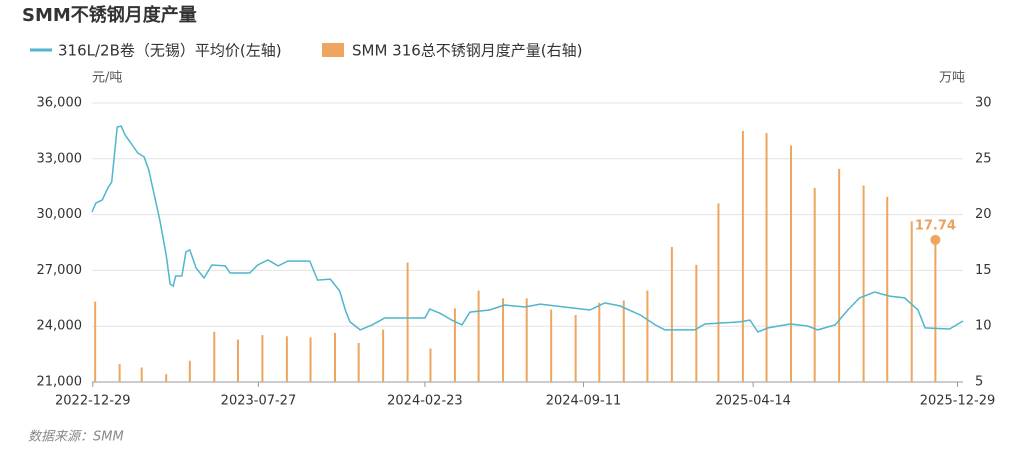 This screenshot has width=1024, height=456. What do you see at coordinates (983, 103) in the screenshot?
I see `y2-tick-label: 30` at bounding box center [983, 103].